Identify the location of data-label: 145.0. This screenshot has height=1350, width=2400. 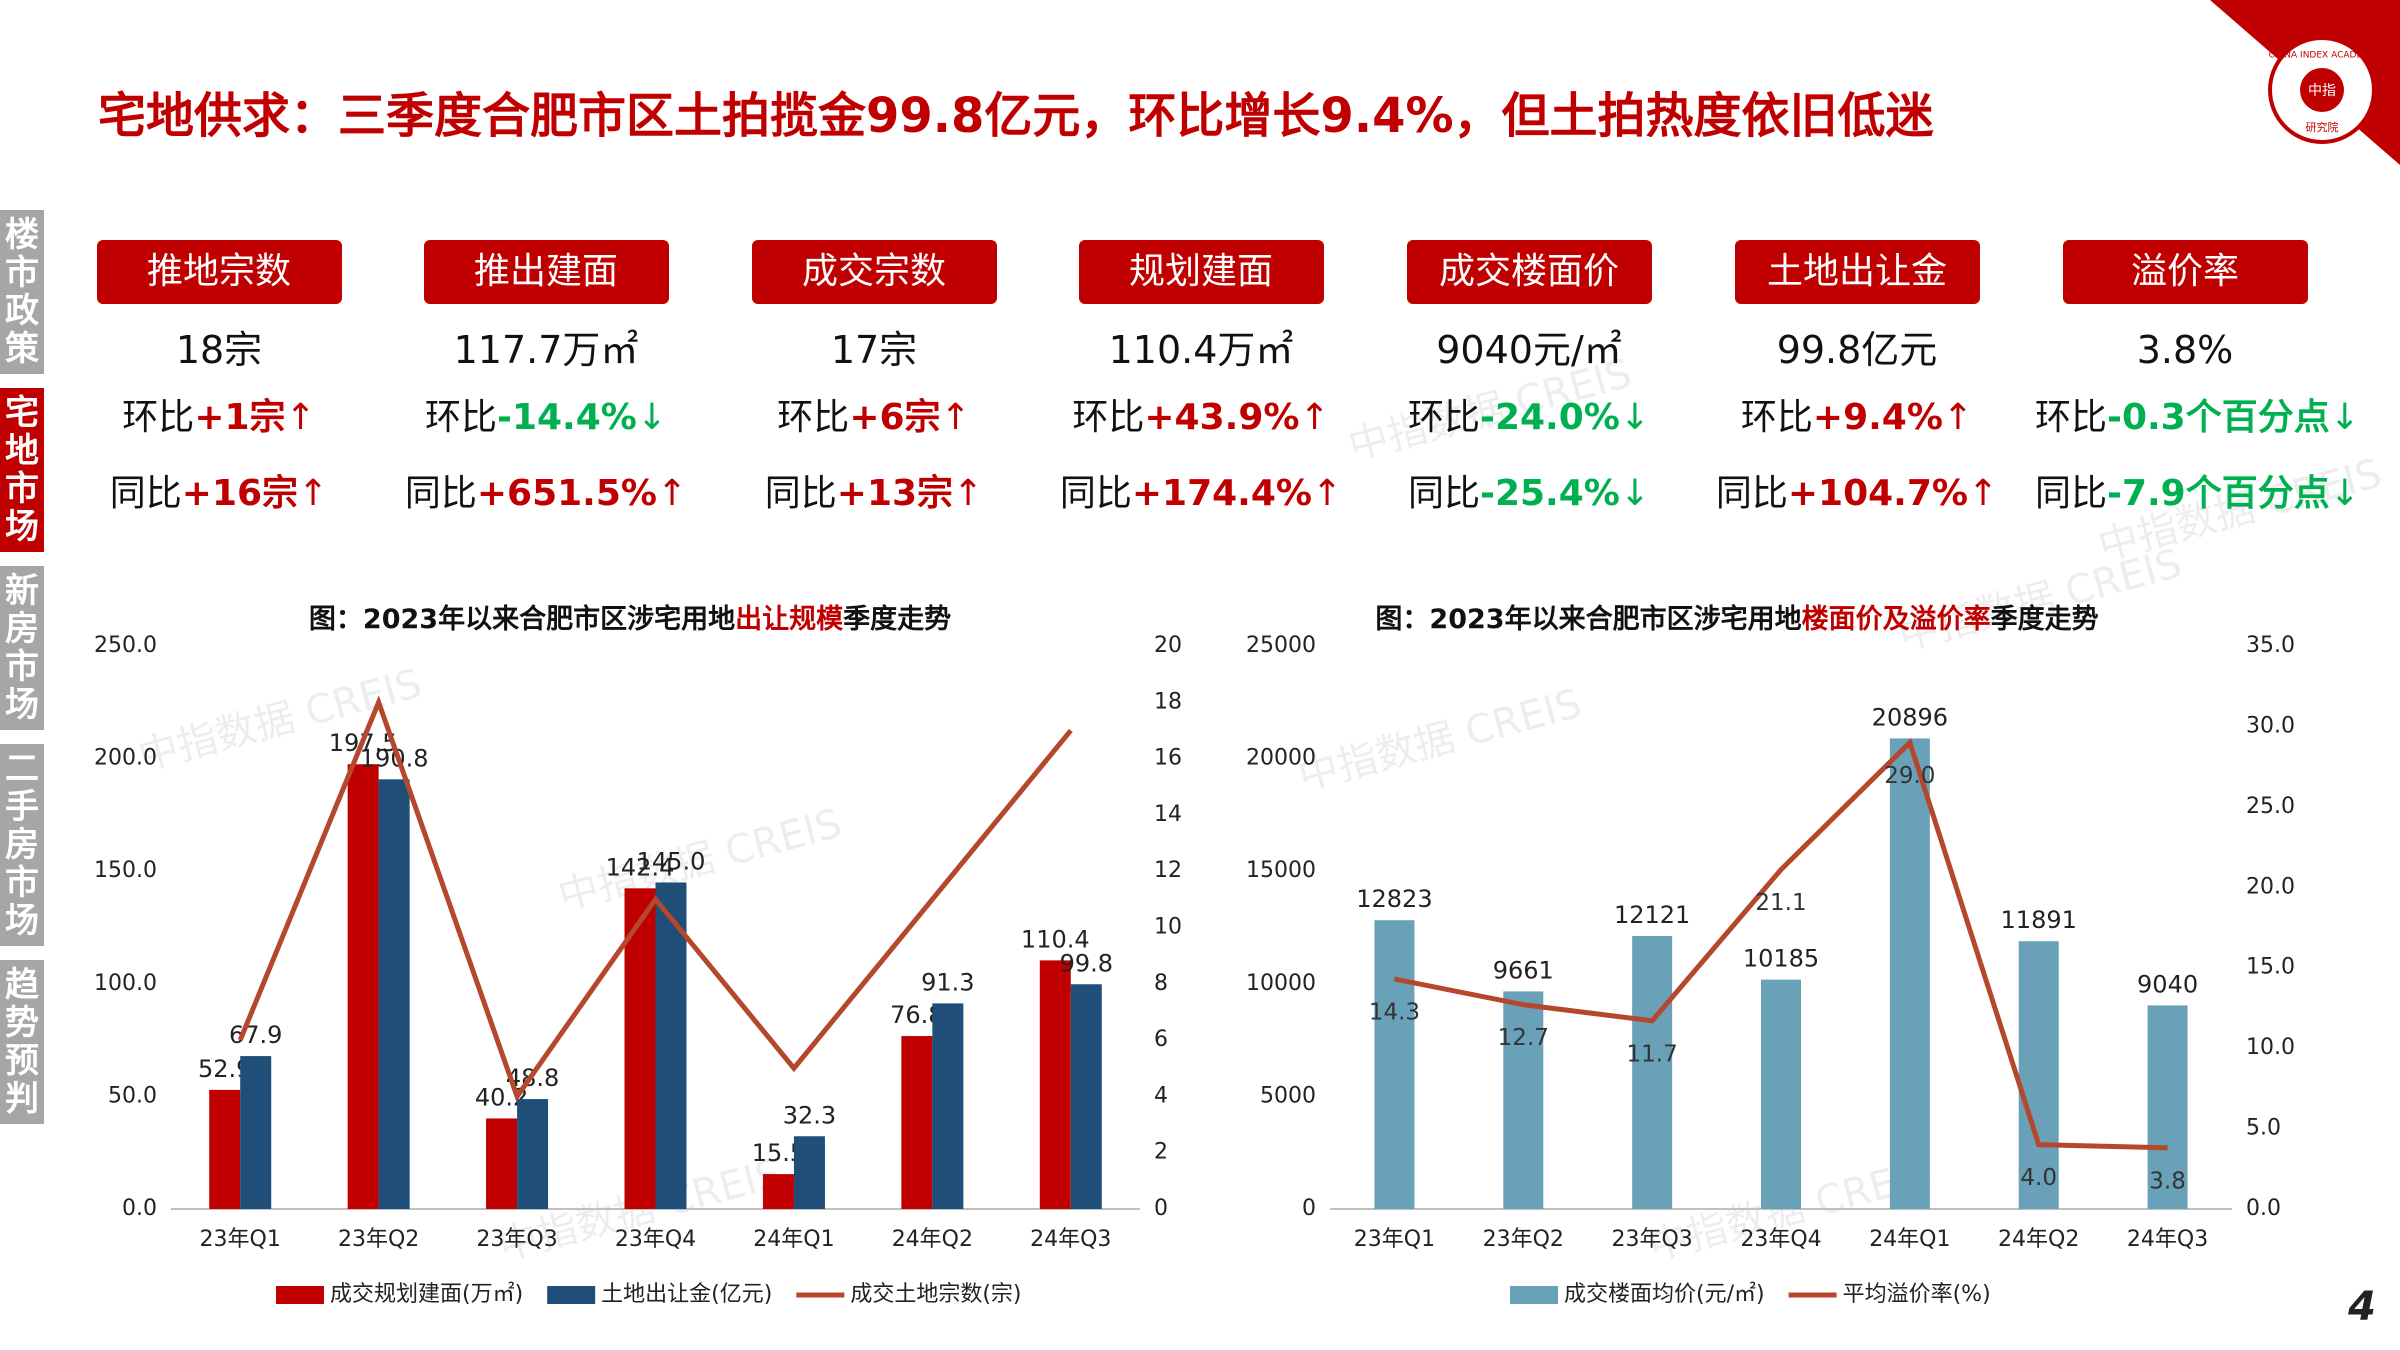
(671, 861).